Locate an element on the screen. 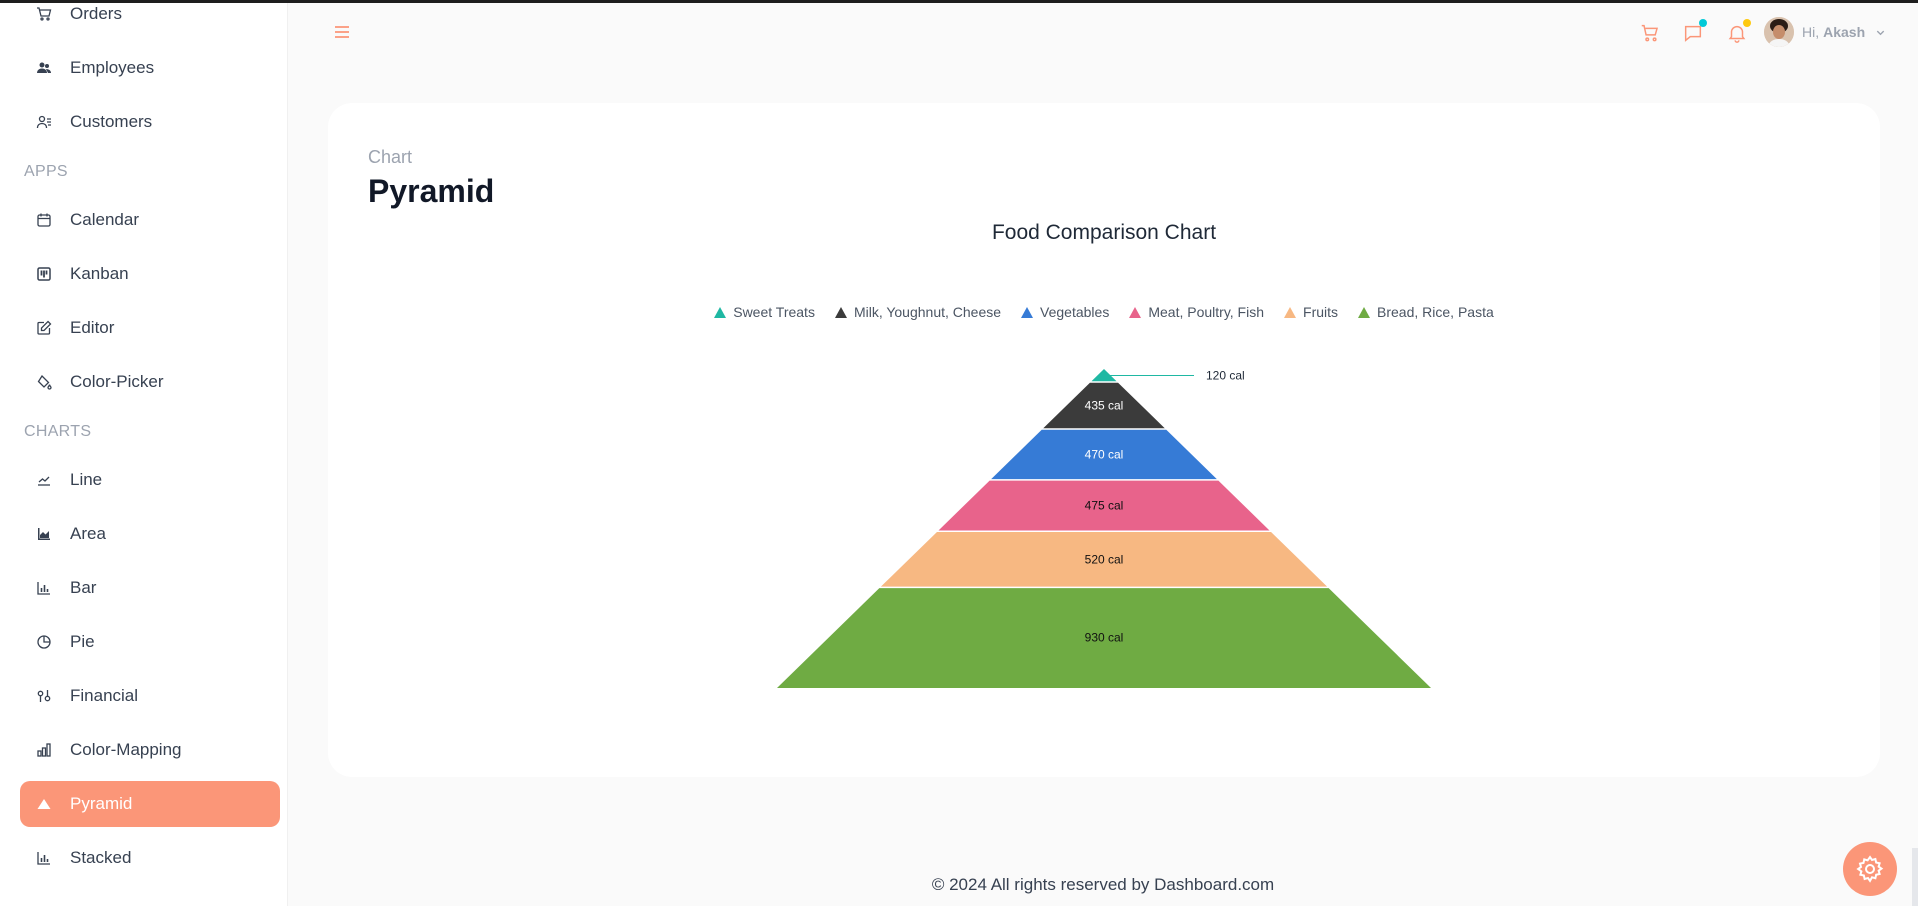 The width and height of the screenshot is (1918, 906). sidebar-item-color-mapping: Color-Mapping is located at coordinates (150, 750).